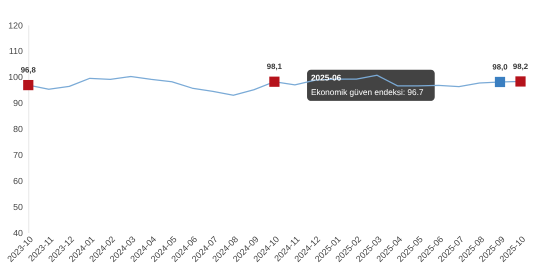 The height and width of the screenshot is (278, 540). I want to click on data-label: 98,2, so click(520, 66).